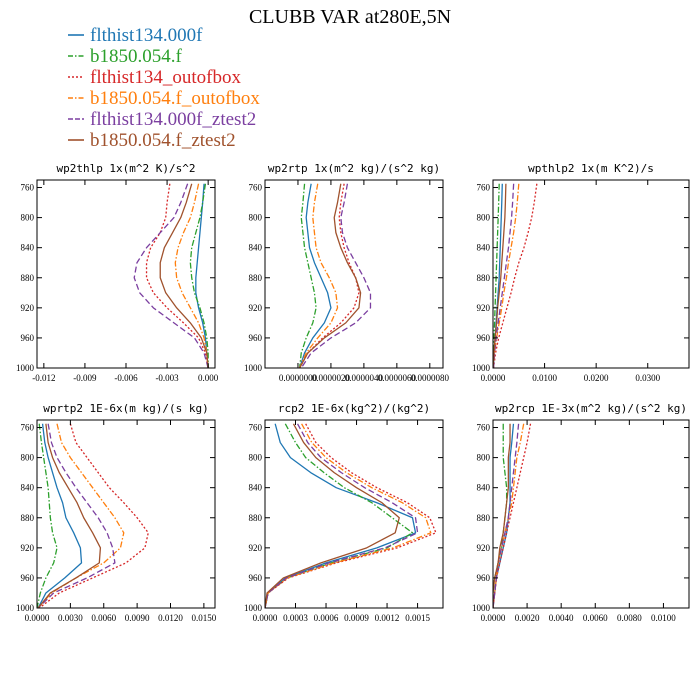 The image size is (700, 700). What do you see at coordinates (85, 378) in the screenshot?
I see `x-tick-label: -0.009` at bounding box center [85, 378].